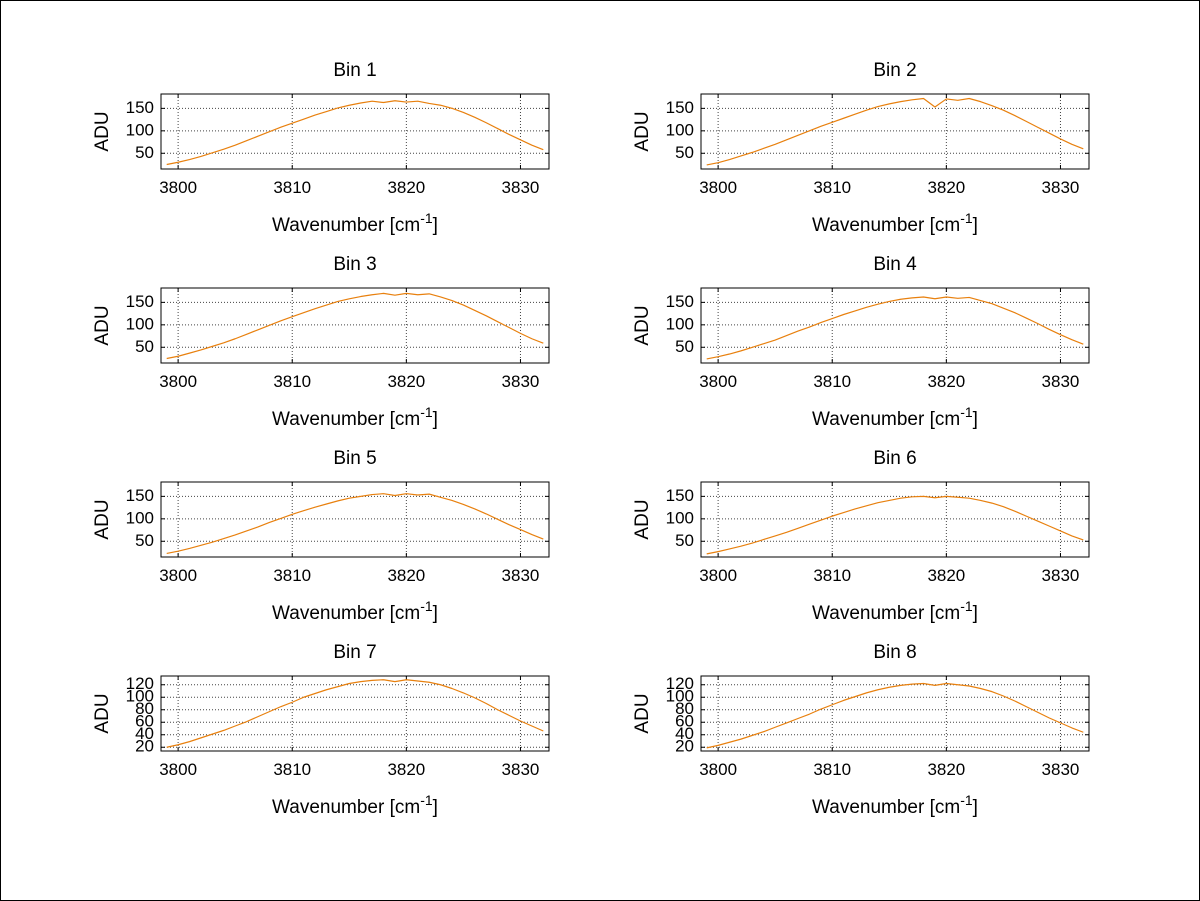 The width and height of the screenshot is (1200, 901). Describe the element at coordinates (894, 652) in the screenshot. I see `subplot-title: Bin 8` at that location.